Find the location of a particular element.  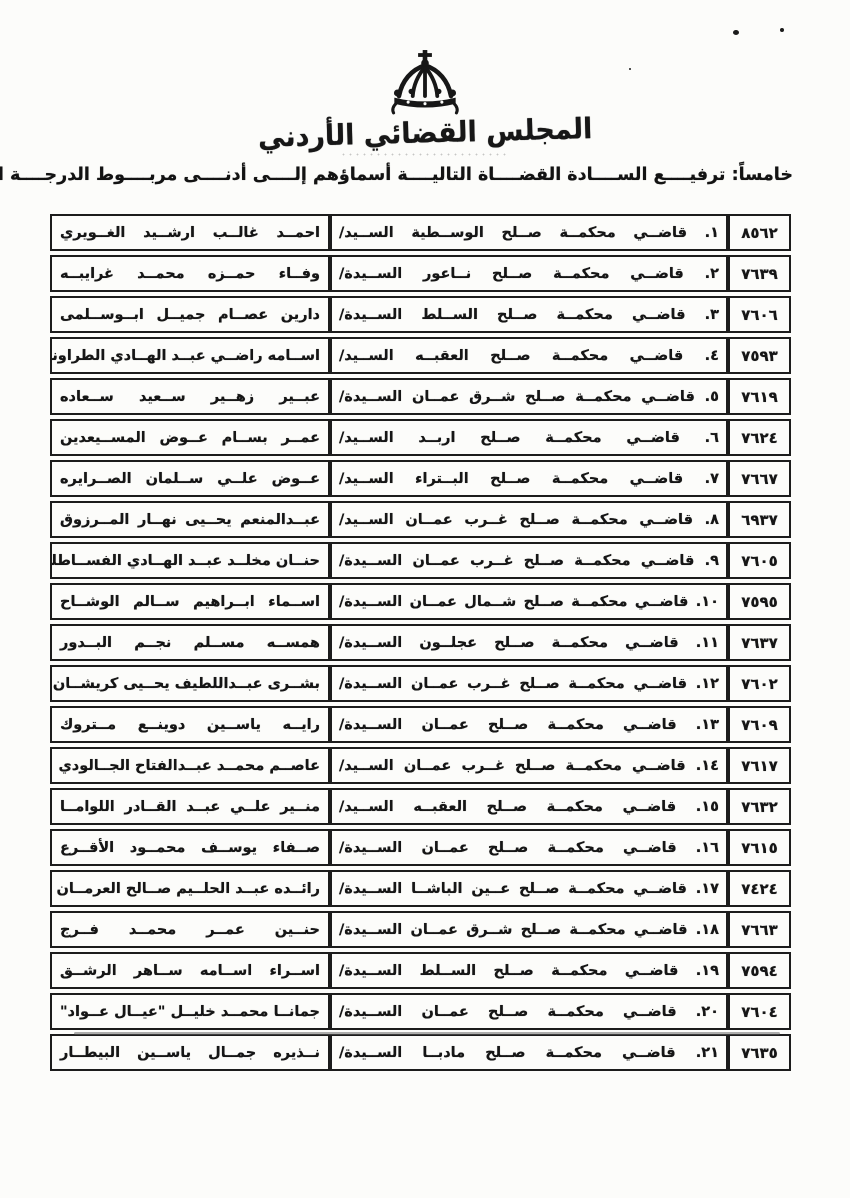

judge-name: اســماء ابــراهيم ســالم الوشــاح is located at coordinates (190, 601).